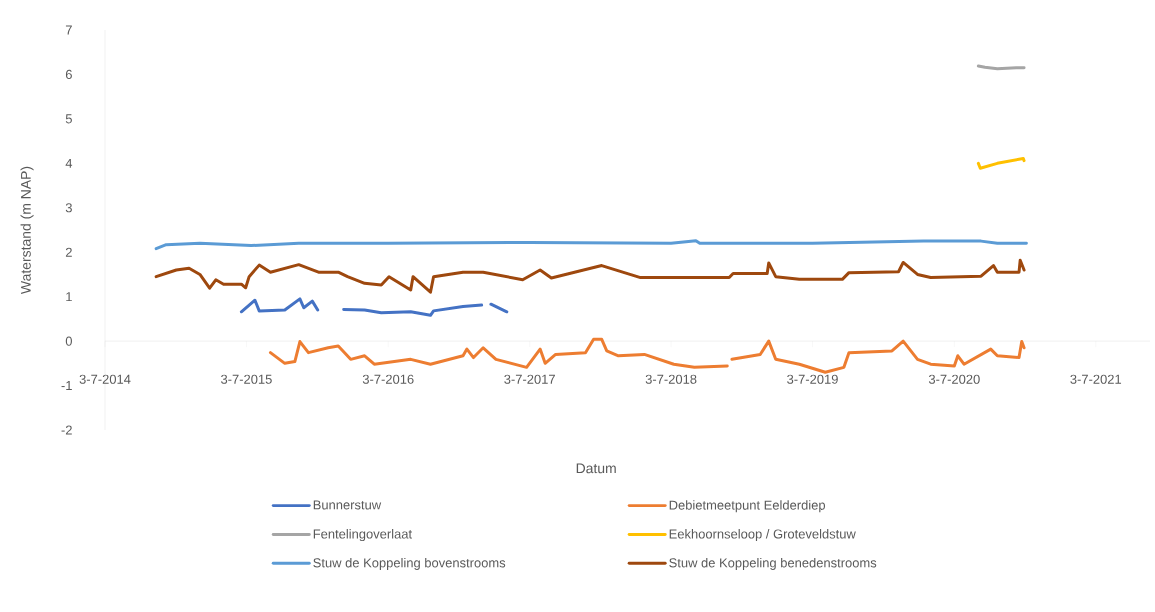 This screenshot has width=1155, height=612. I want to click on x-tick-label: 3-7-2020, so click(954, 379).